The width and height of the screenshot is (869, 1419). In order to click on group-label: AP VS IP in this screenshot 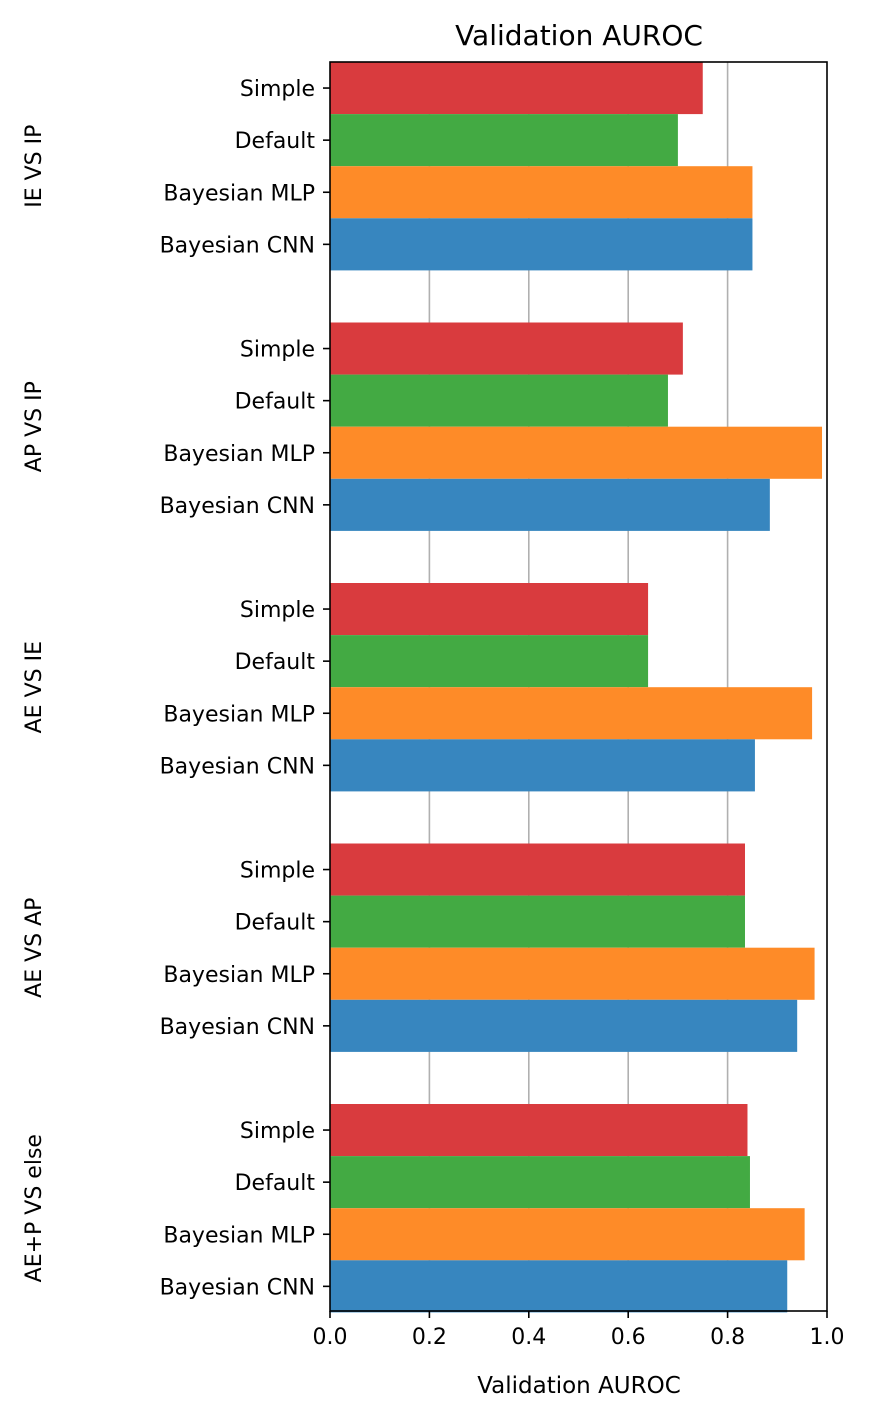, I will do `click(34, 426)`.